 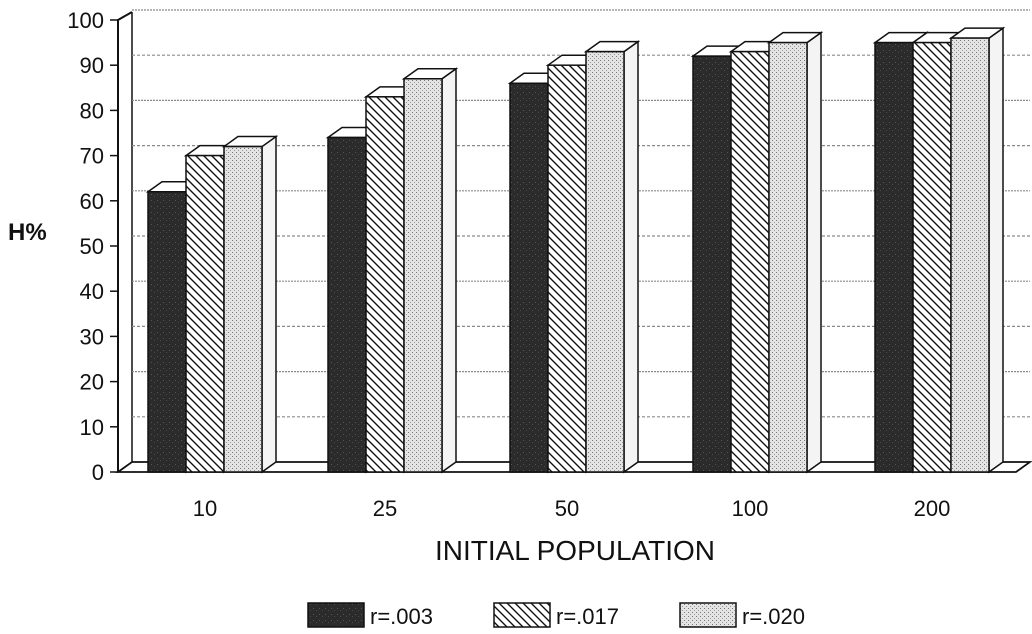 I want to click on y-tick-label: 80, so click(x=92, y=110).